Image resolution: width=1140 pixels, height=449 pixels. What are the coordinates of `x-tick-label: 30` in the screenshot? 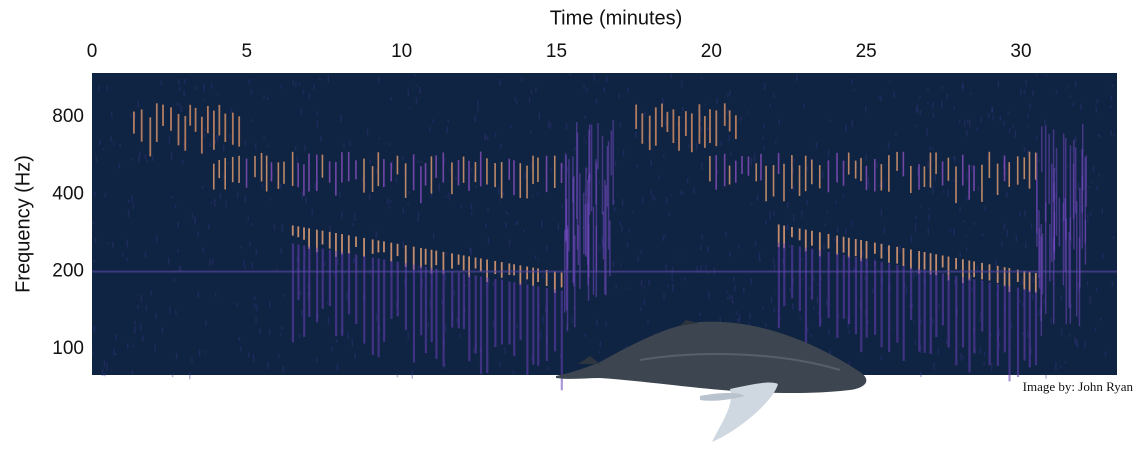 It's located at (1020, 51).